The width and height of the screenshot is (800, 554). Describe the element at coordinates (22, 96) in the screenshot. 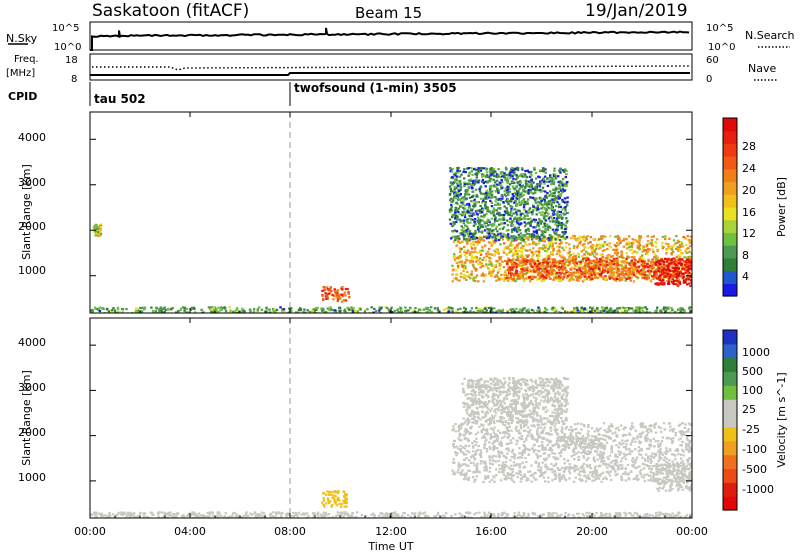

I see `cpid-label: CPID` at that location.